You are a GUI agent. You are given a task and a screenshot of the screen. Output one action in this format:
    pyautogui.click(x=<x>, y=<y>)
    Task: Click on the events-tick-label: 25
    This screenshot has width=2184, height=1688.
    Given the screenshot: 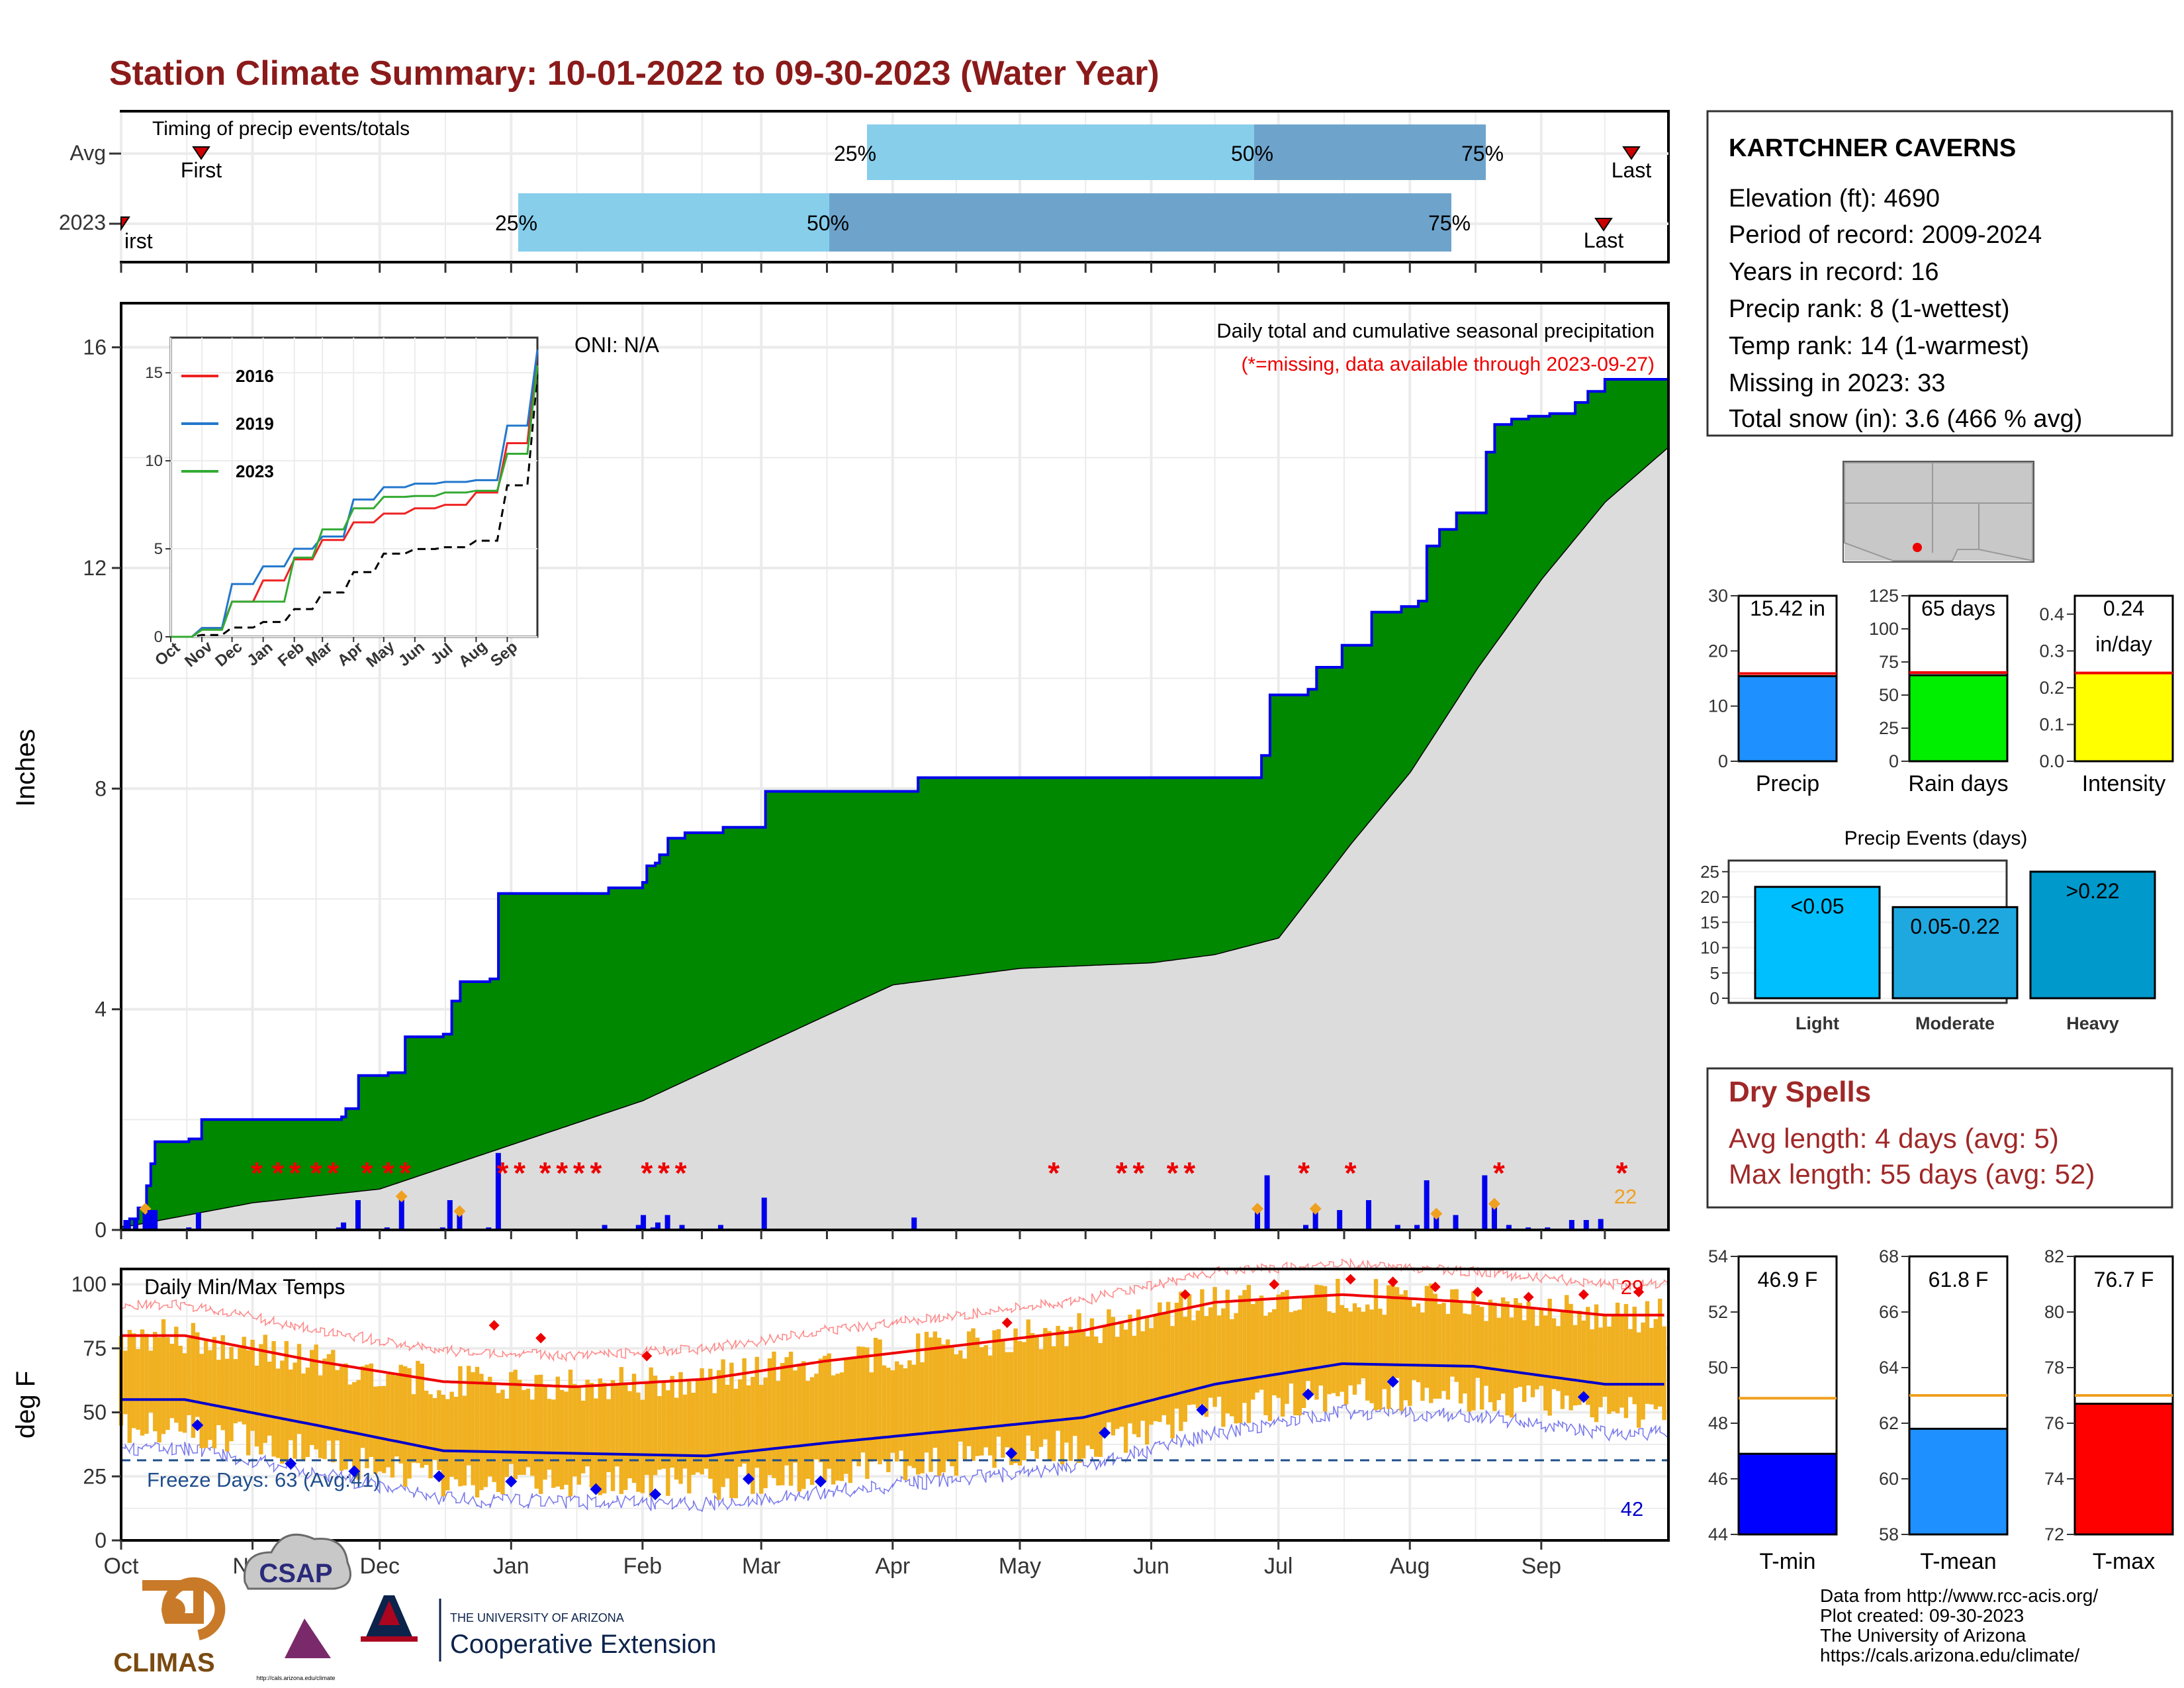 What is the action you would take?
    pyautogui.click(x=1709, y=872)
    